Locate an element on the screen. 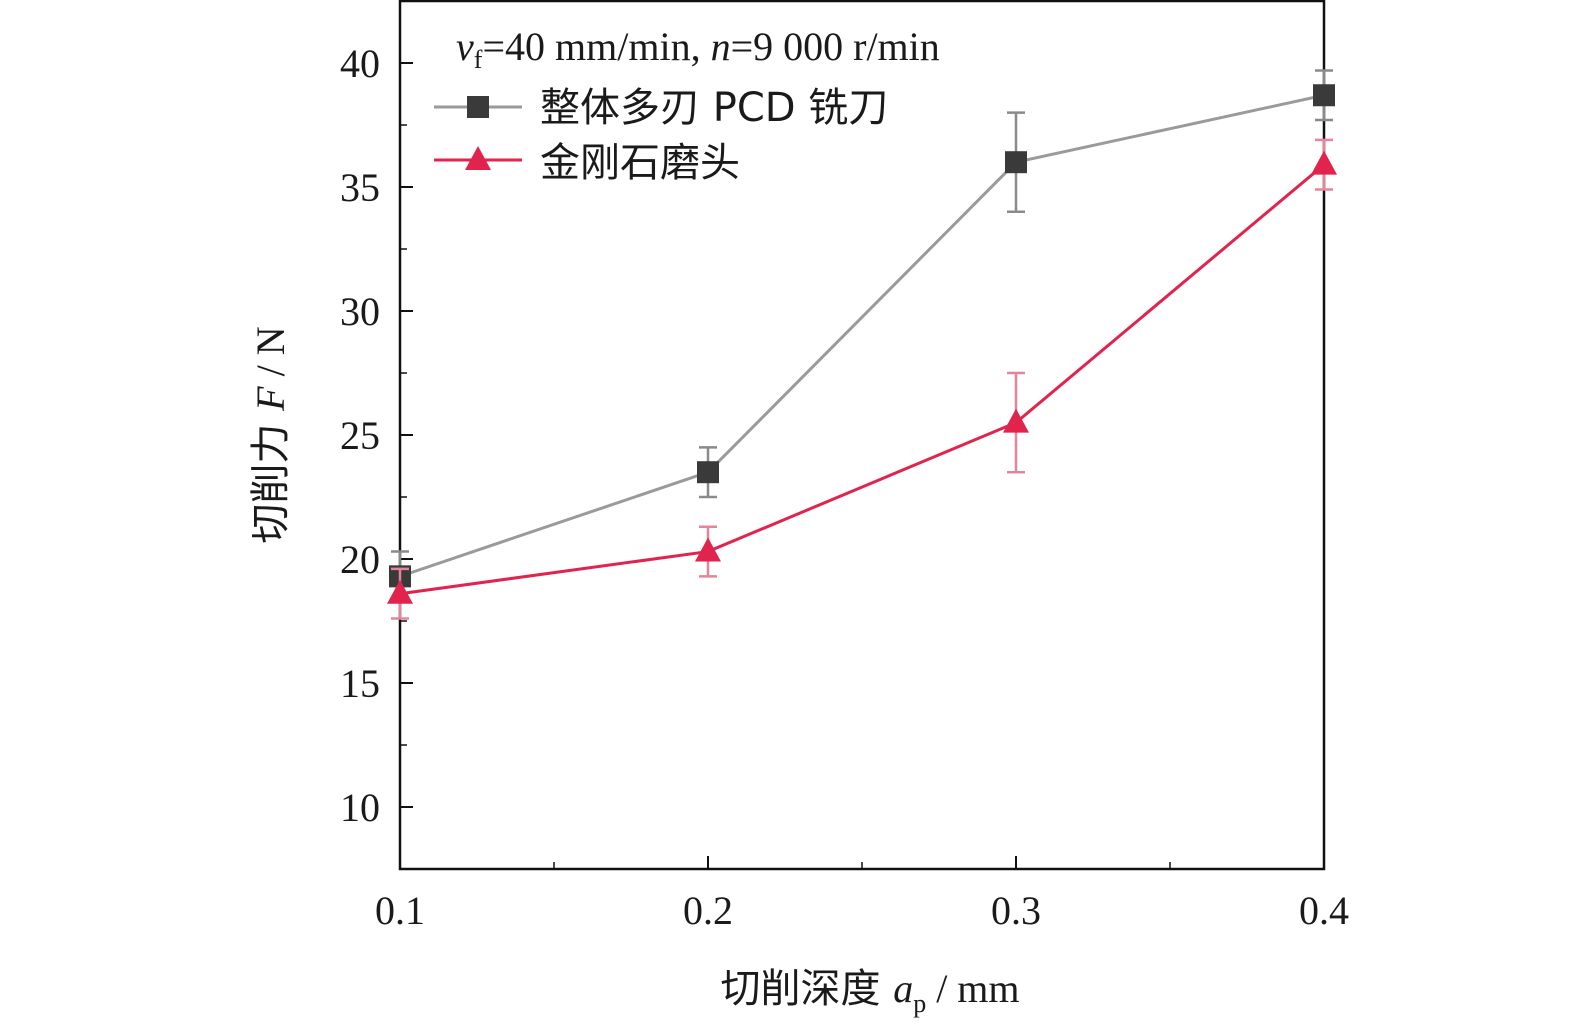  legend-item-pcd: 整体多刃 PCD 铣刀 is located at coordinates (661, 108).